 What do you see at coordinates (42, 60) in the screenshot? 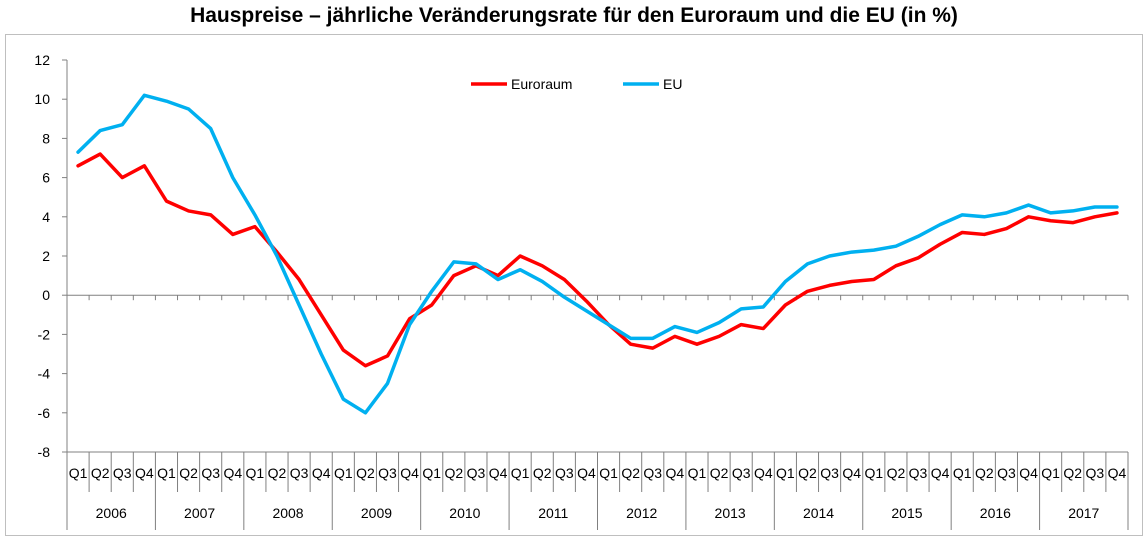
I see `y-tick-label: 12` at bounding box center [42, 60].